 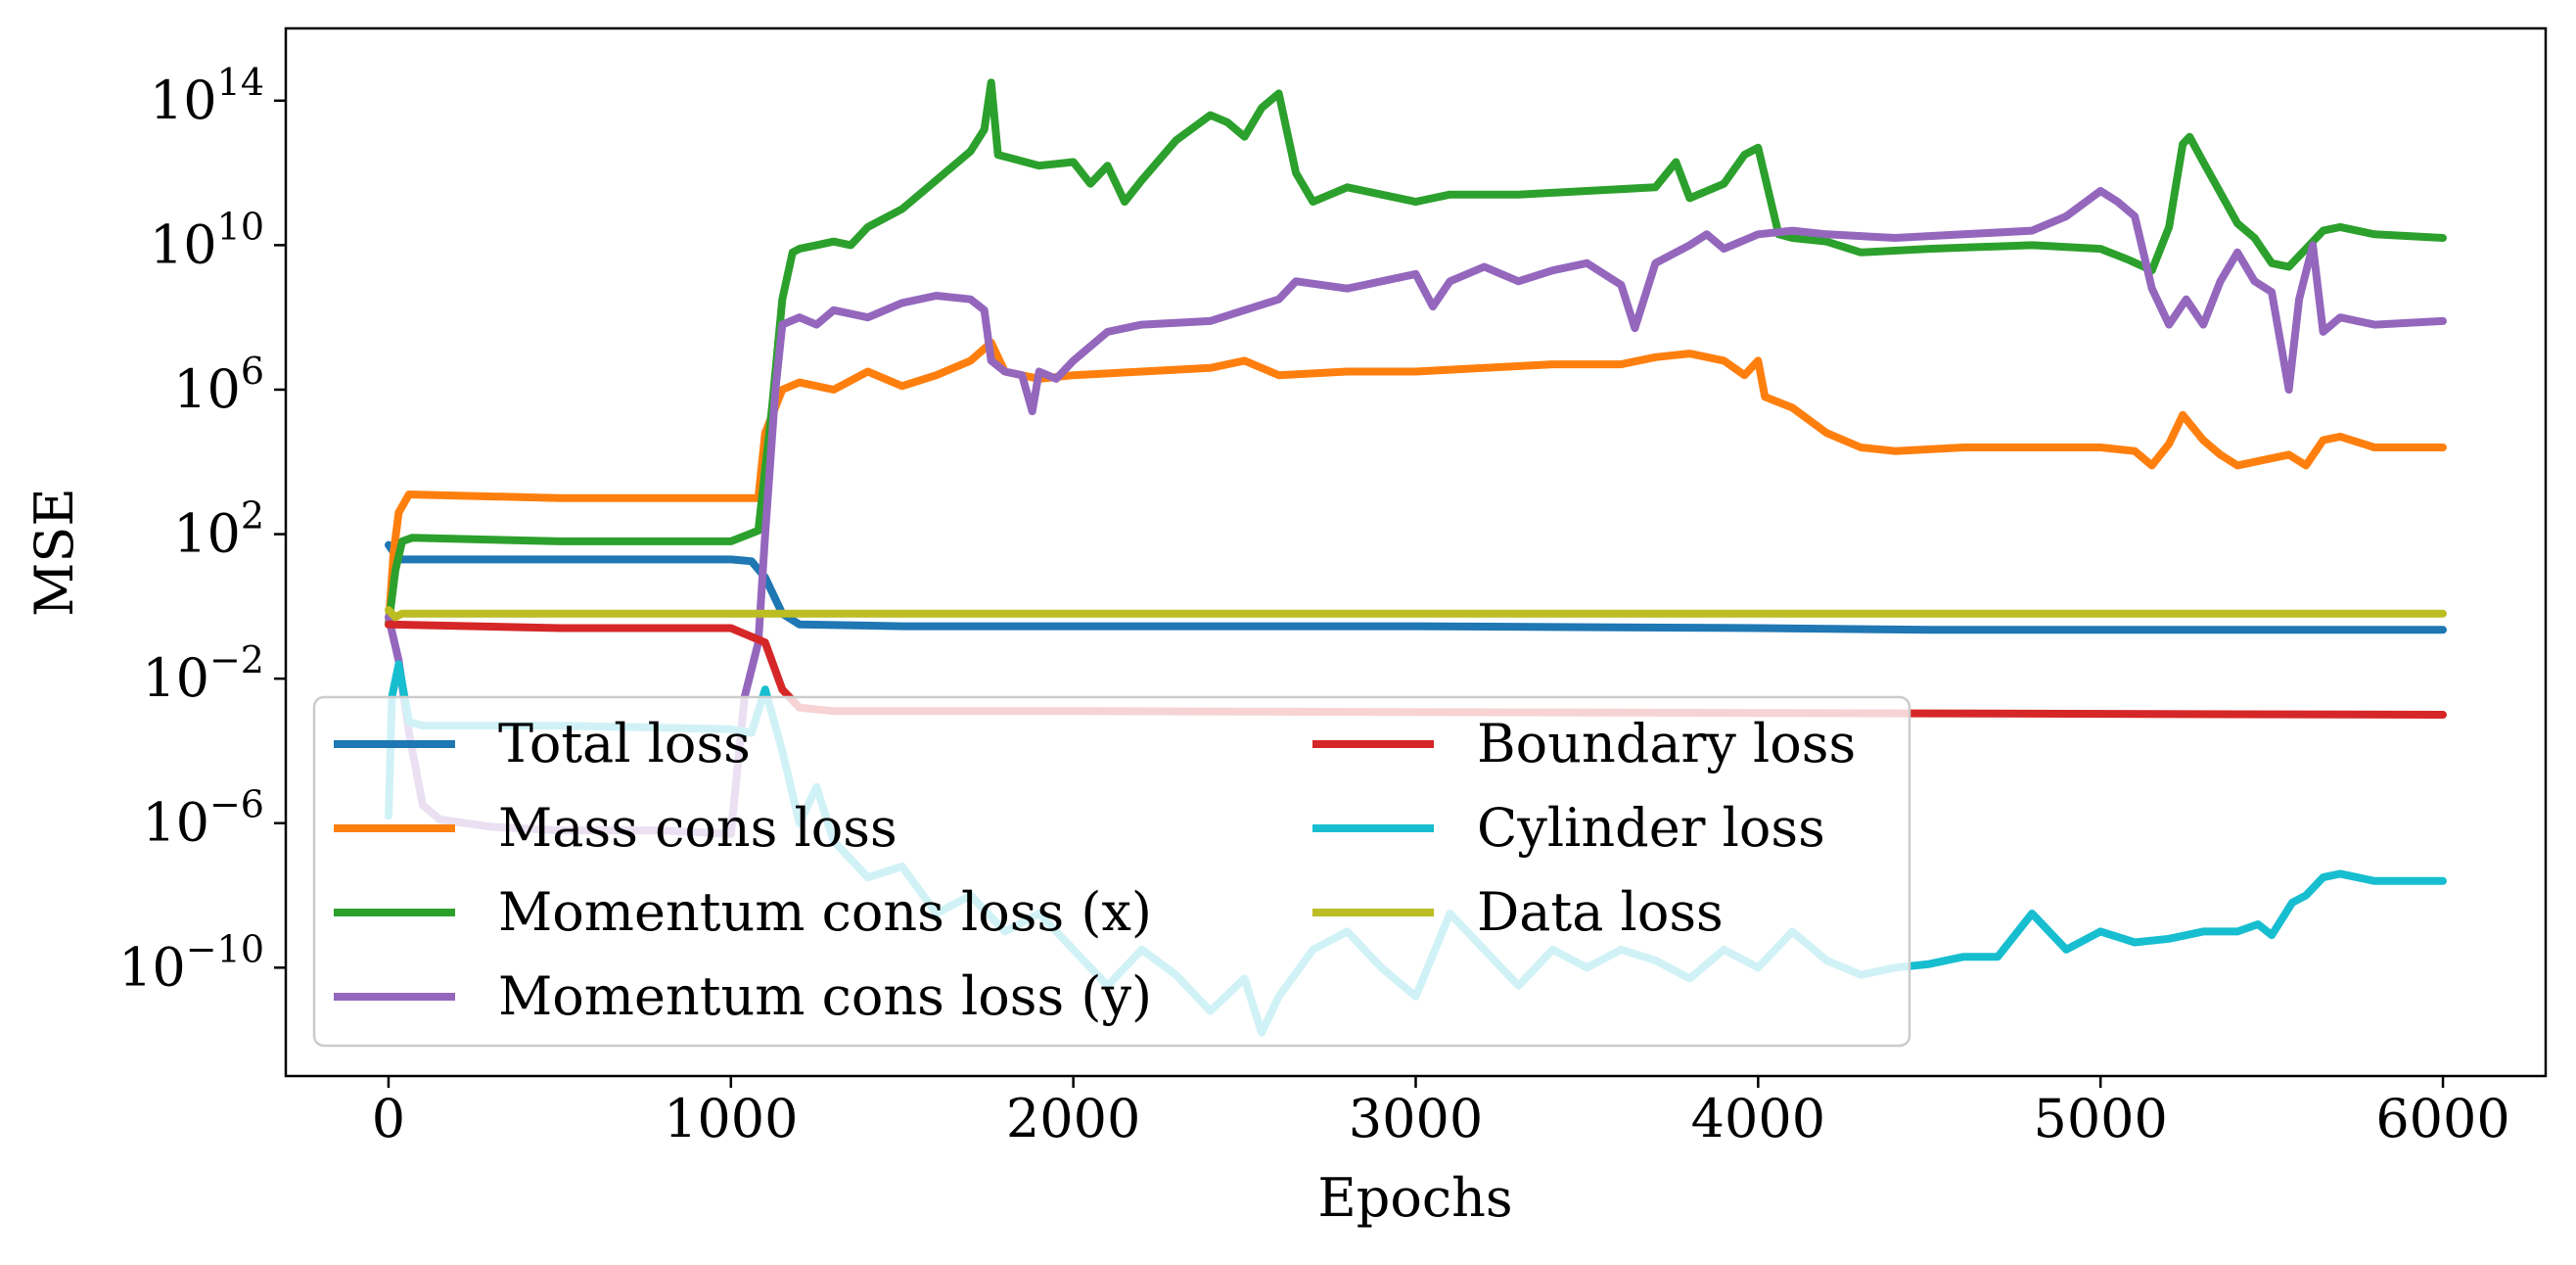 What do you see at coordinates (1758, 1119) in the screenshot?
I see `x-tick-label: 4000` at bounding box center [1758, 1119].